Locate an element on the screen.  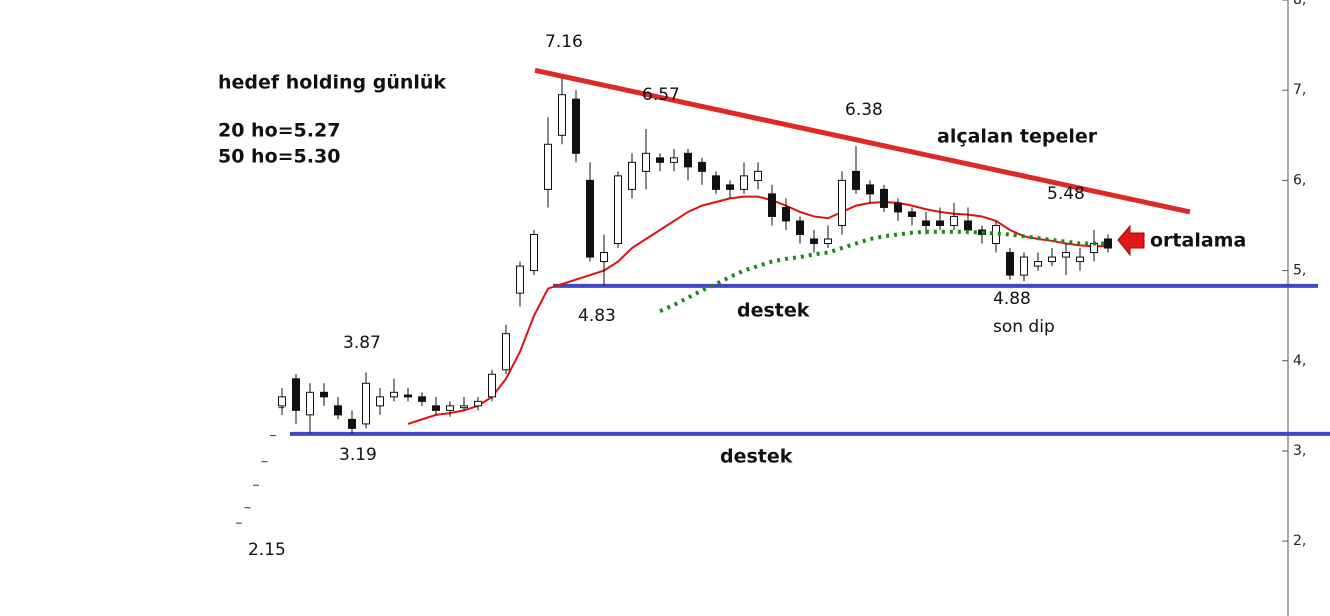
arrow is located at coordinates (1131, 240).